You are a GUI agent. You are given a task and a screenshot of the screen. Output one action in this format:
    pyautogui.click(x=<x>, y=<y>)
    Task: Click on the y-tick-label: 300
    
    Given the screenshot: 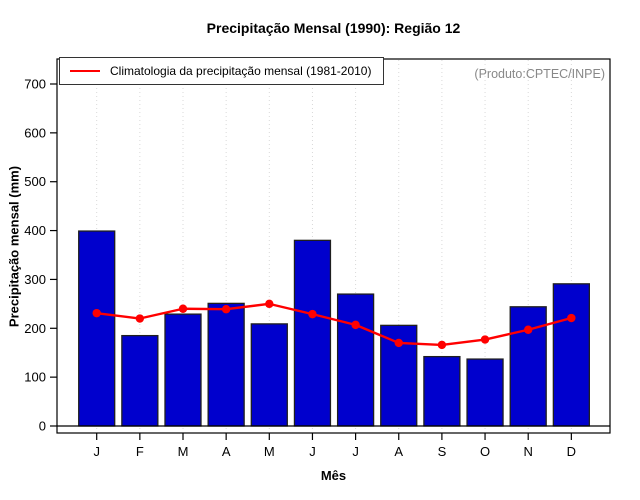 What is the action you would take?
    pyautogui.click(x=35, y=279)
    